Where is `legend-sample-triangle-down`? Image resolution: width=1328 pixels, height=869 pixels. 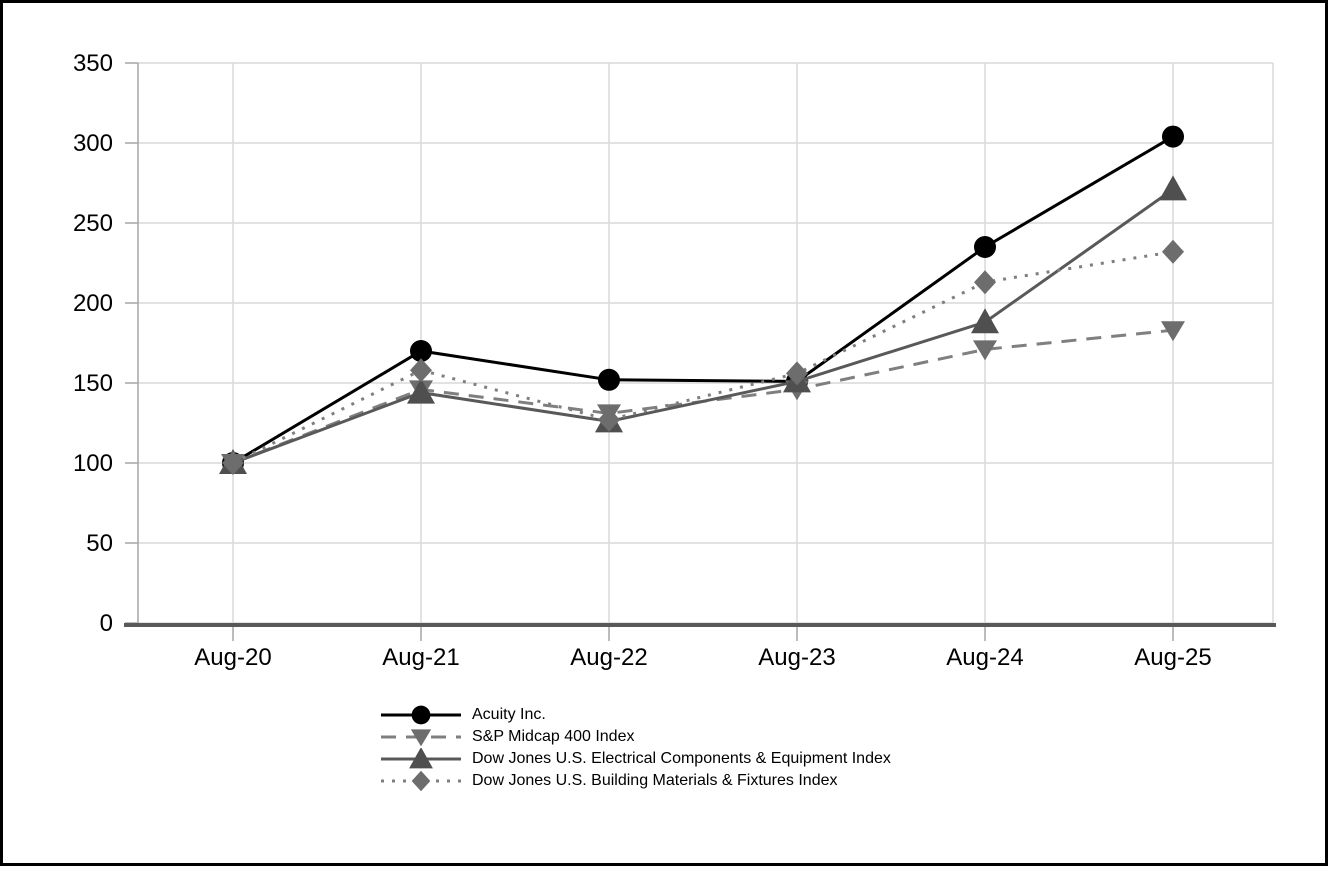
legend-sample-triangle-down is located at coordinates (421, 738).